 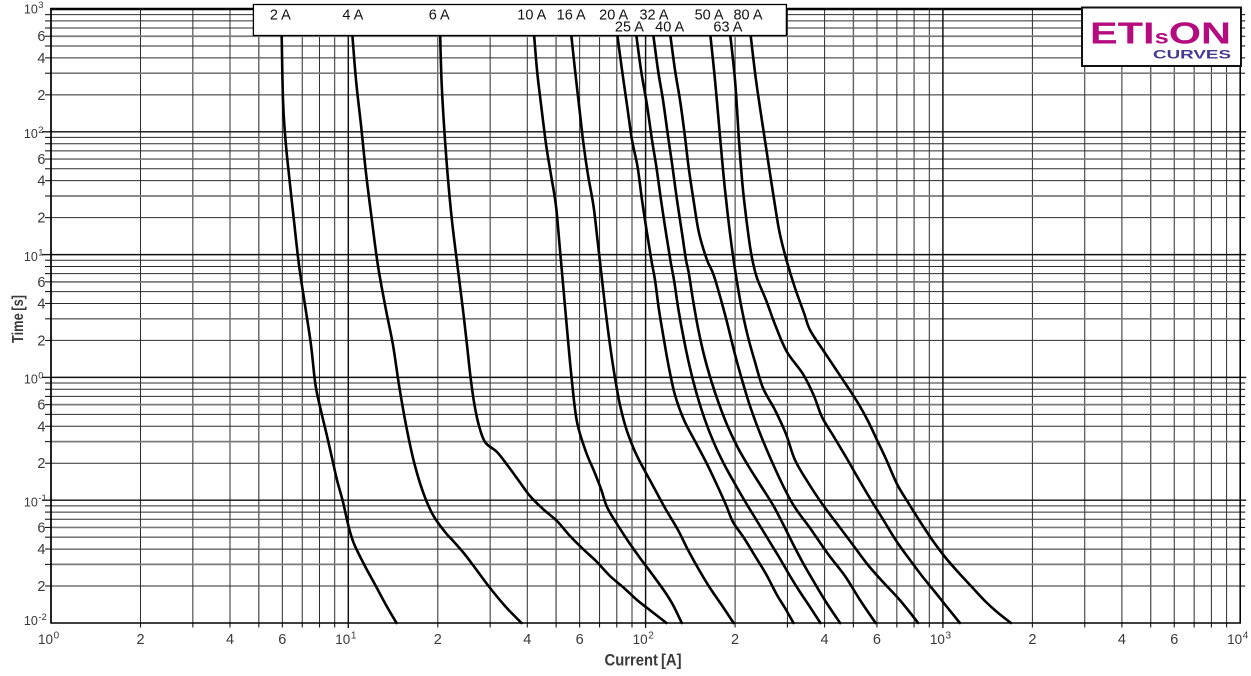 What do you see at coordinates (629, 28) in the screenshot?
I see `svg-text: 25 A` at bounding box center [629, 28].